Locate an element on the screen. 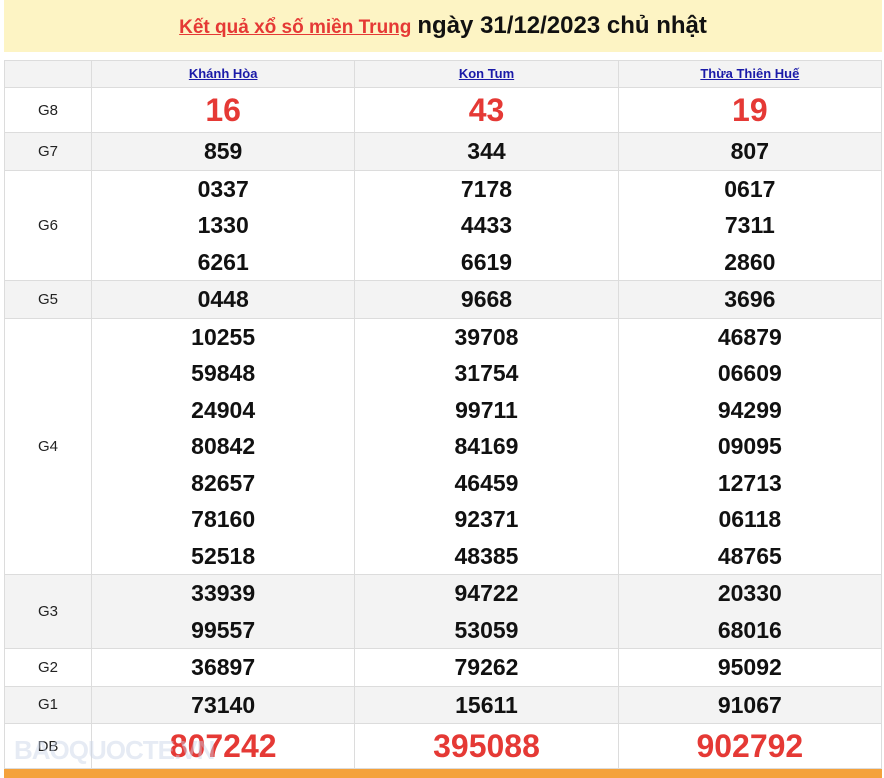 The image size is (884, 778). prize-number: 53059 is located at coordinates (486, 629).